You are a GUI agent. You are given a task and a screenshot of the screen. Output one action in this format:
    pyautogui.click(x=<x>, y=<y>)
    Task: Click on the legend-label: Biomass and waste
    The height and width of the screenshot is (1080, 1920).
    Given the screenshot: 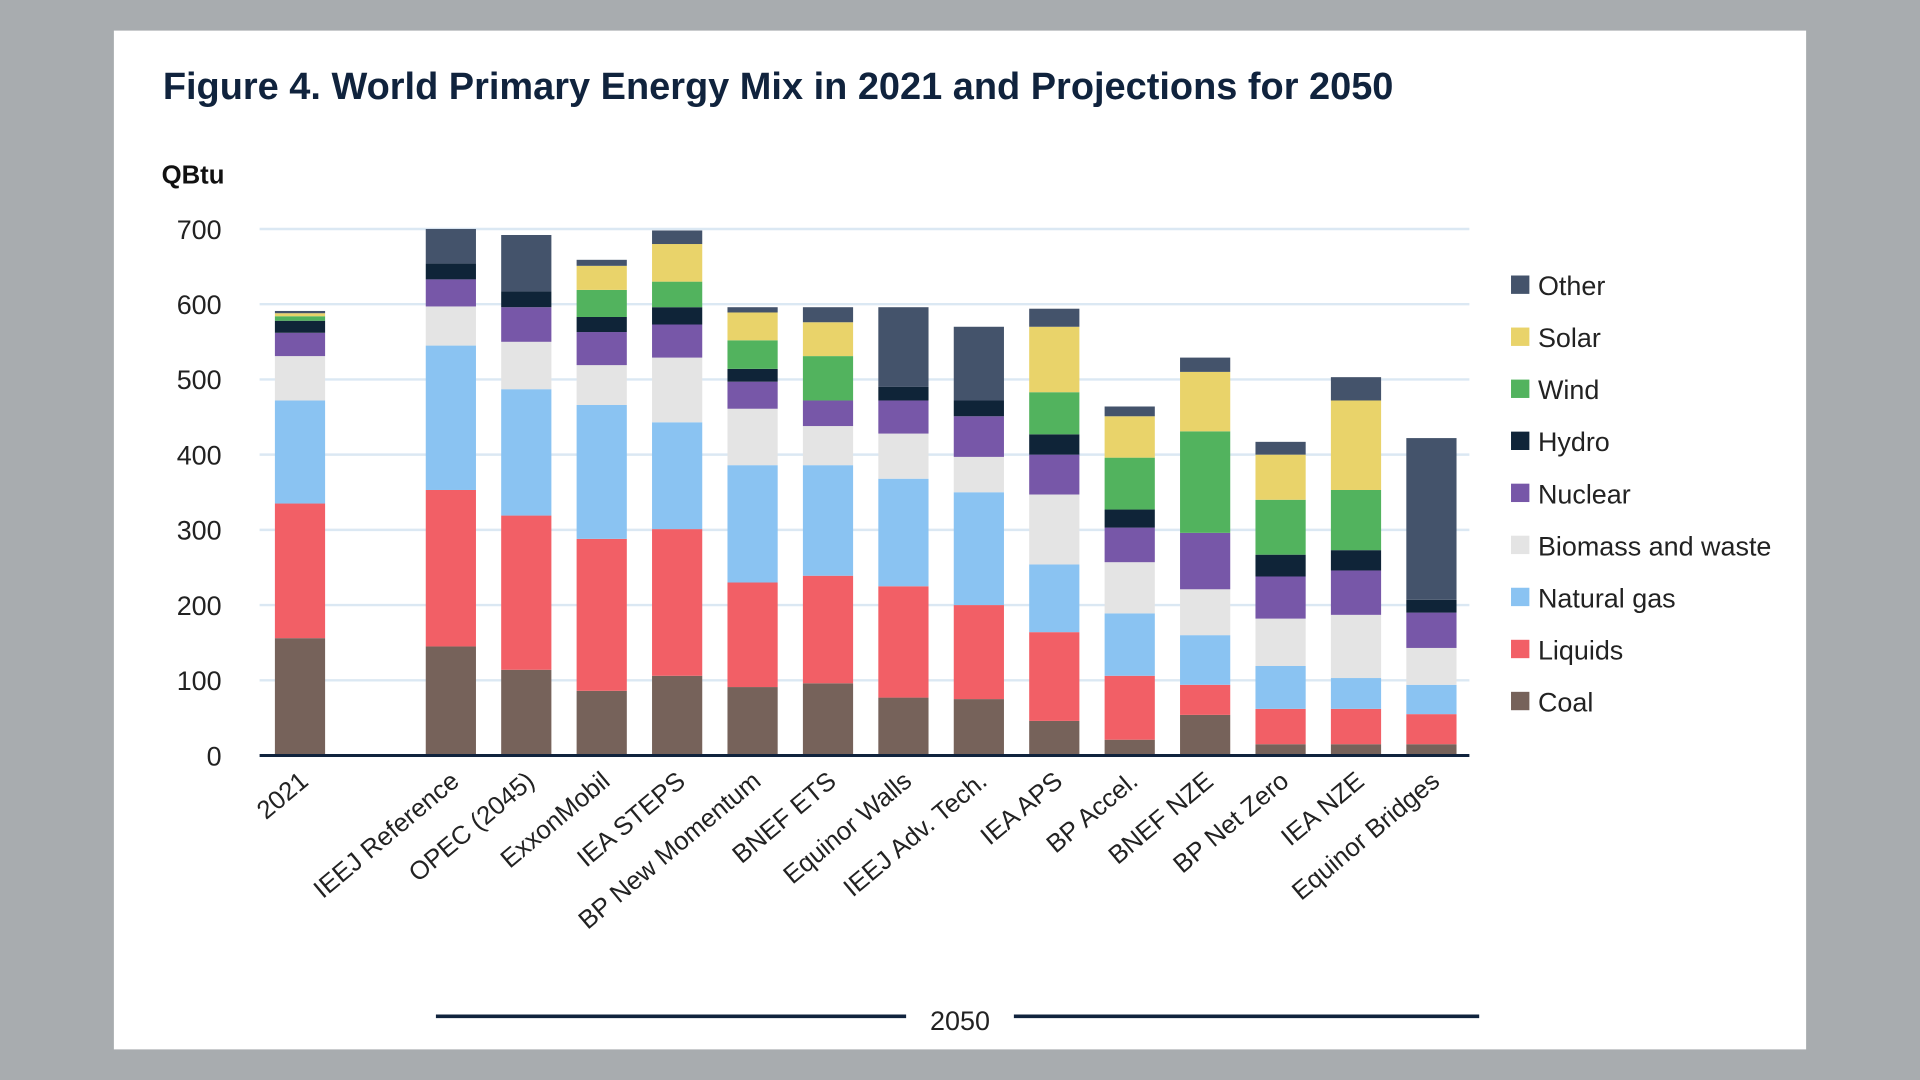 What is the action you would take?
    pyautogui.click(x=1654, y=546)
    